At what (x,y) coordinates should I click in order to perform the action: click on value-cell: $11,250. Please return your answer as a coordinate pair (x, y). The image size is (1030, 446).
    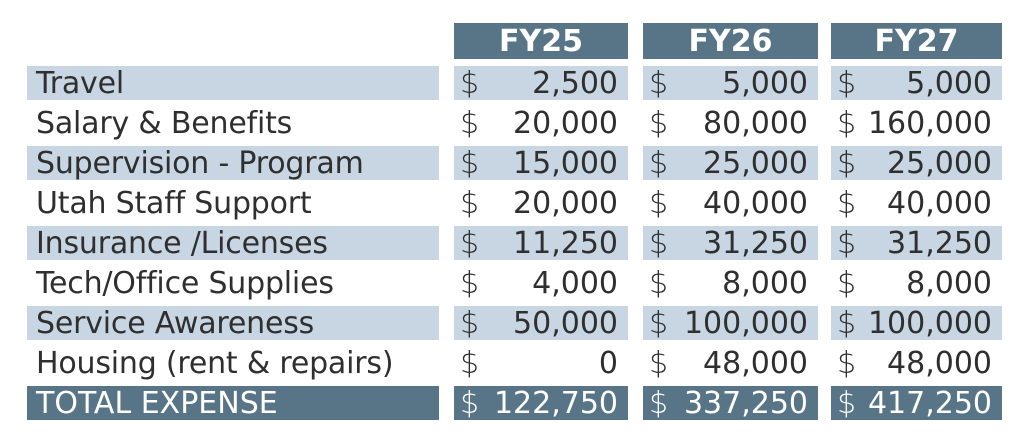
    Looking at the image, I should click on (541, 243).